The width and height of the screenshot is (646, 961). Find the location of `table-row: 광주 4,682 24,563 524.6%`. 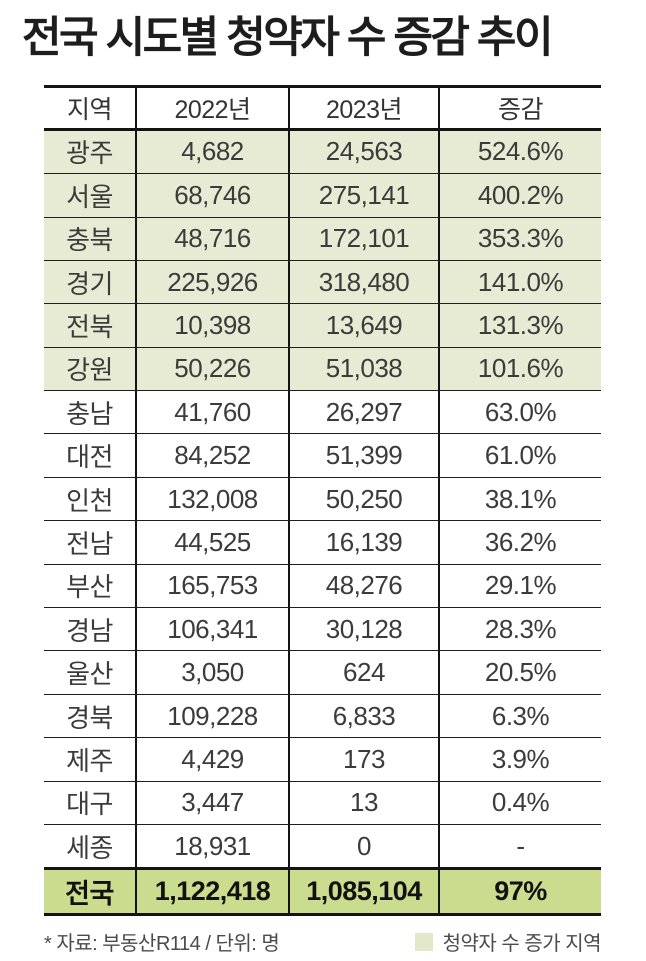

table-row: 광주 4,682 24,563 524.6% is located at coordinates (322, 152).